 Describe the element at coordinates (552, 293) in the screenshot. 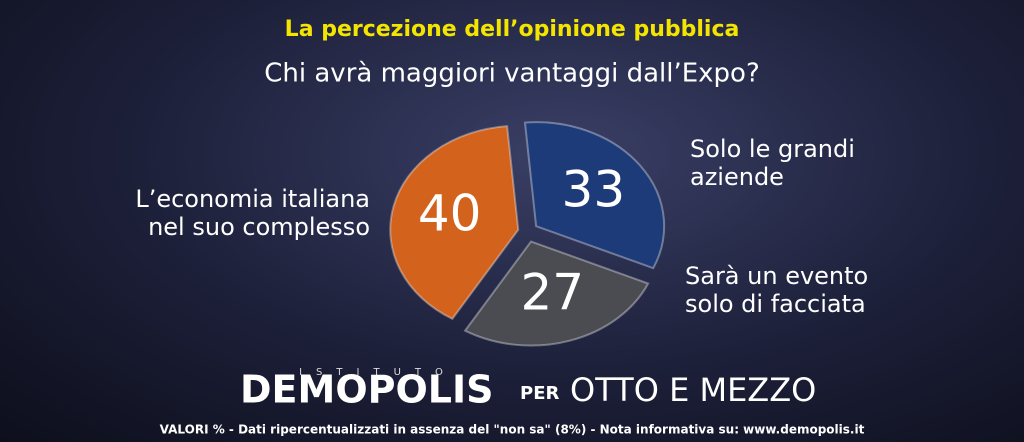

I see `value-label: 27` at that location.